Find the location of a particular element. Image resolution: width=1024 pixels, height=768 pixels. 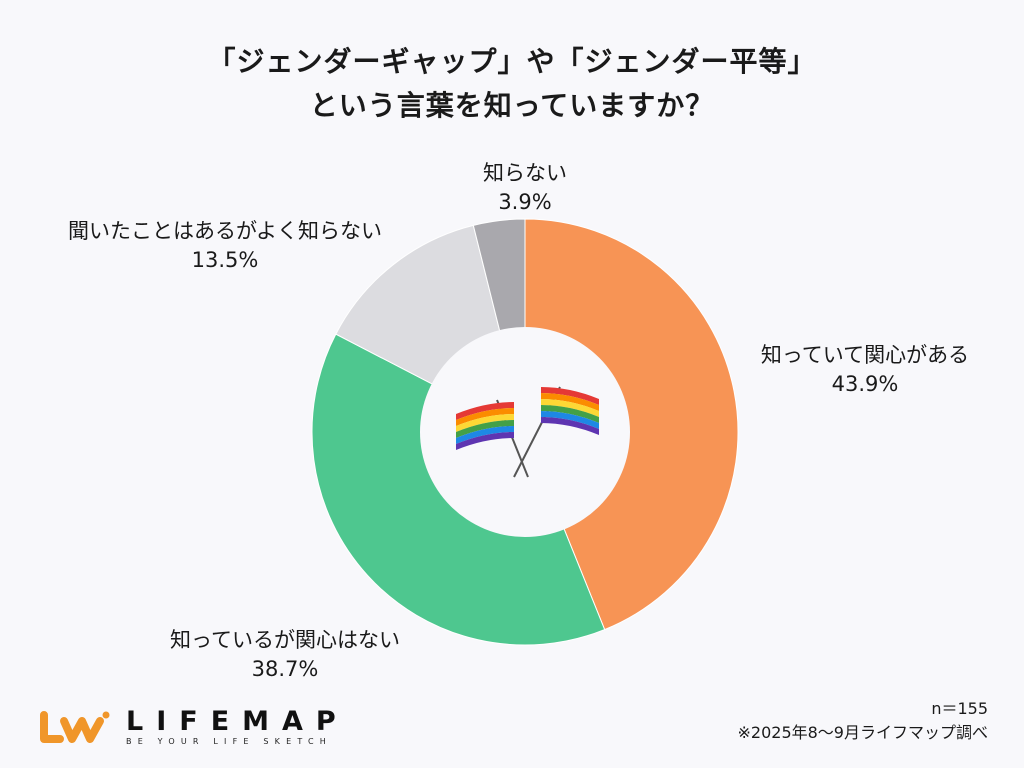

label-known-interested-value: 43.9% is located at coordinates (865, 384).